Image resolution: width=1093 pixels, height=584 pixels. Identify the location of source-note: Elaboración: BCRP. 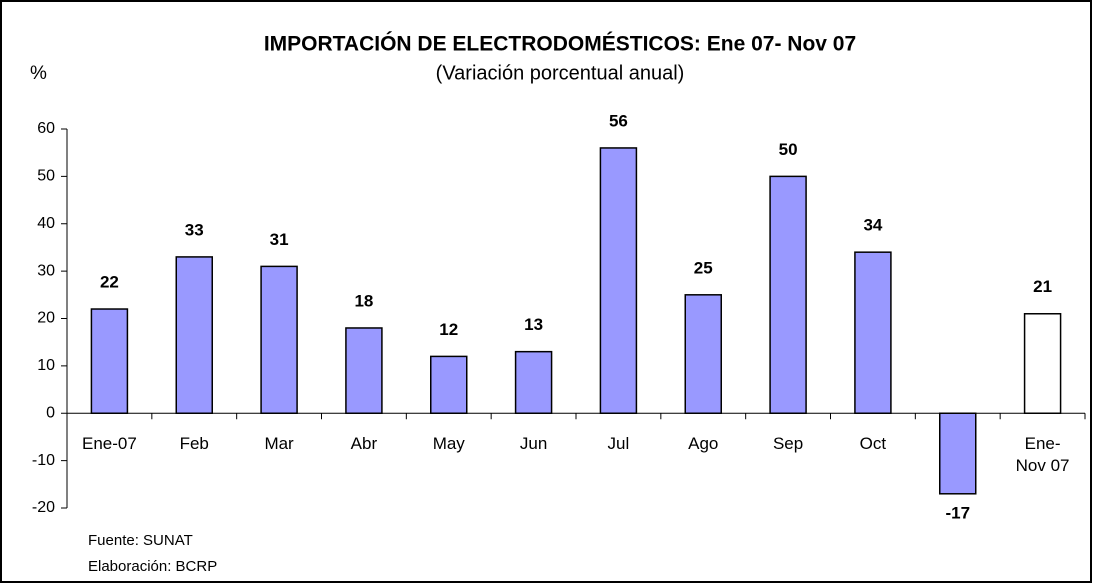
(152, 566).